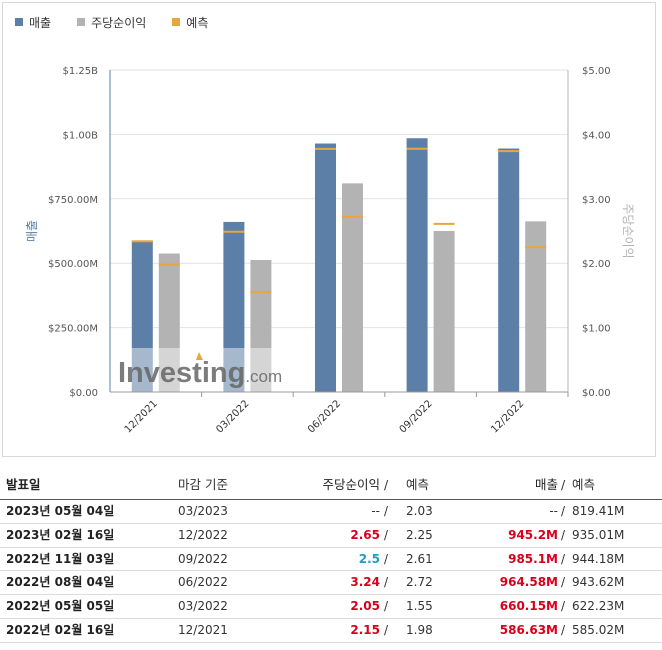  I want to click on legend-label-eps: 주당순이익, so click(119, 22).